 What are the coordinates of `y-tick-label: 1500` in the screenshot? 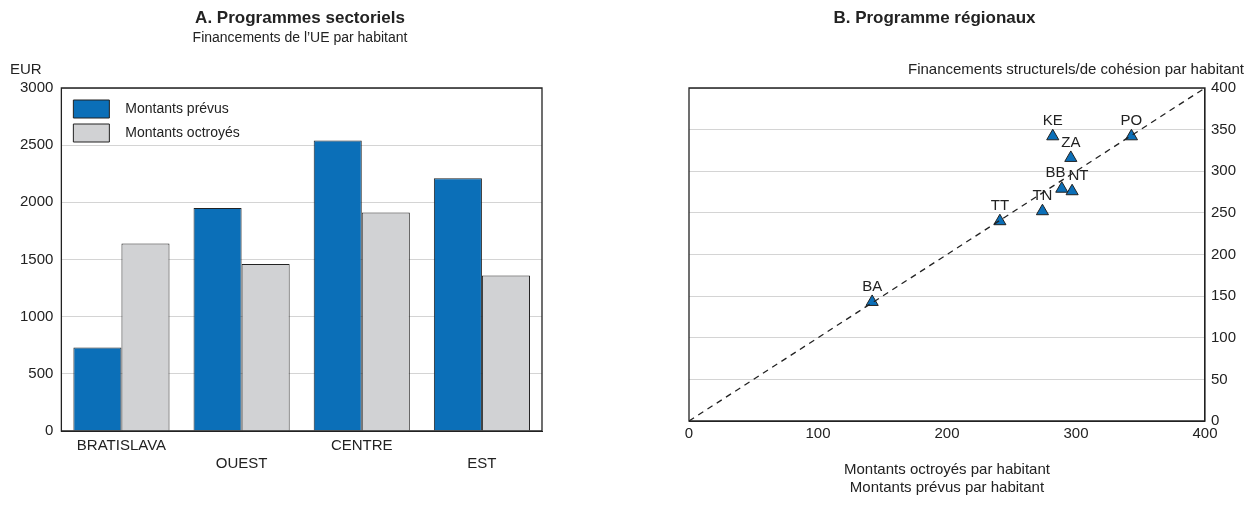 It's located at (36, 258).